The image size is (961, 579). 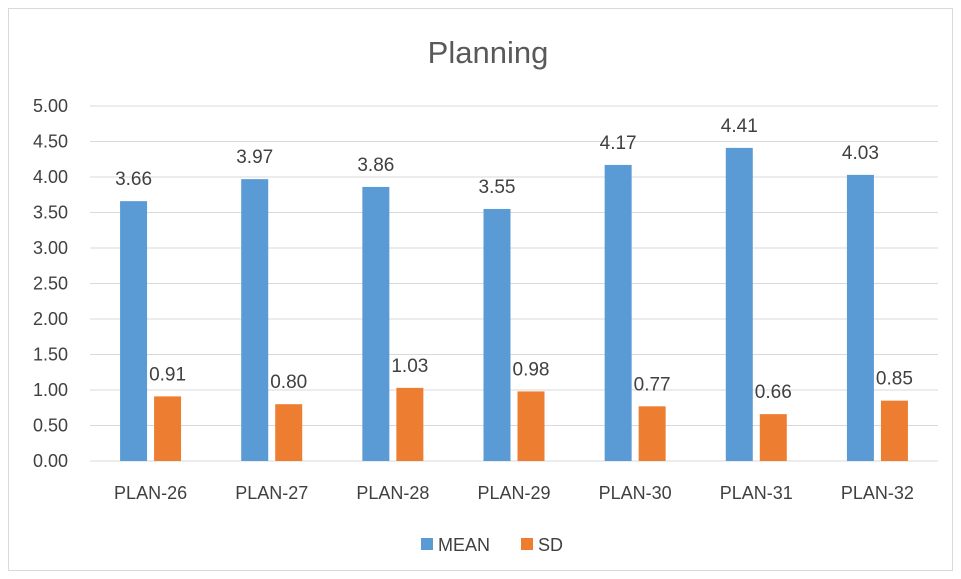 What do you see at coordinates (50, 177) in the screenshot?
I see `y-tick-label: 4.00` at bounding box center [50, 177].